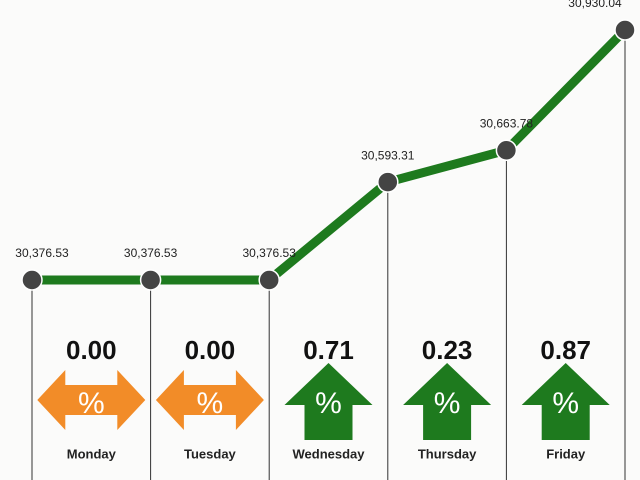 The height and width of the screenshot is (480, 640). Describe the element at coordinates (92, 453) in the screenshot. I see `day-label: Monday` at that location.